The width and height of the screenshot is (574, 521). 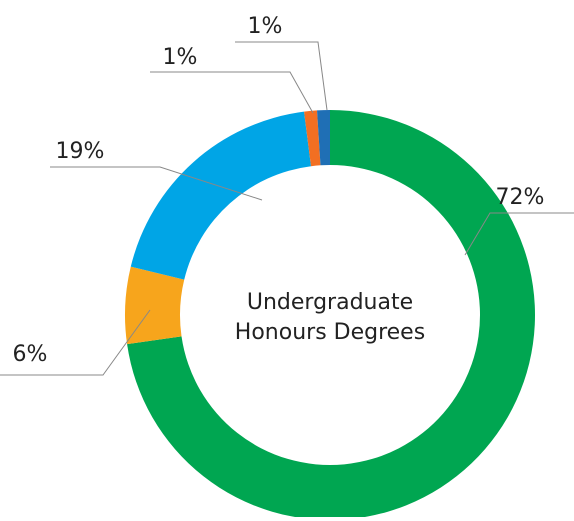 What do you see at coordinates (520, 197) in the screenshot?
I see `data-label: 72%` at bounding box center [520, 197].